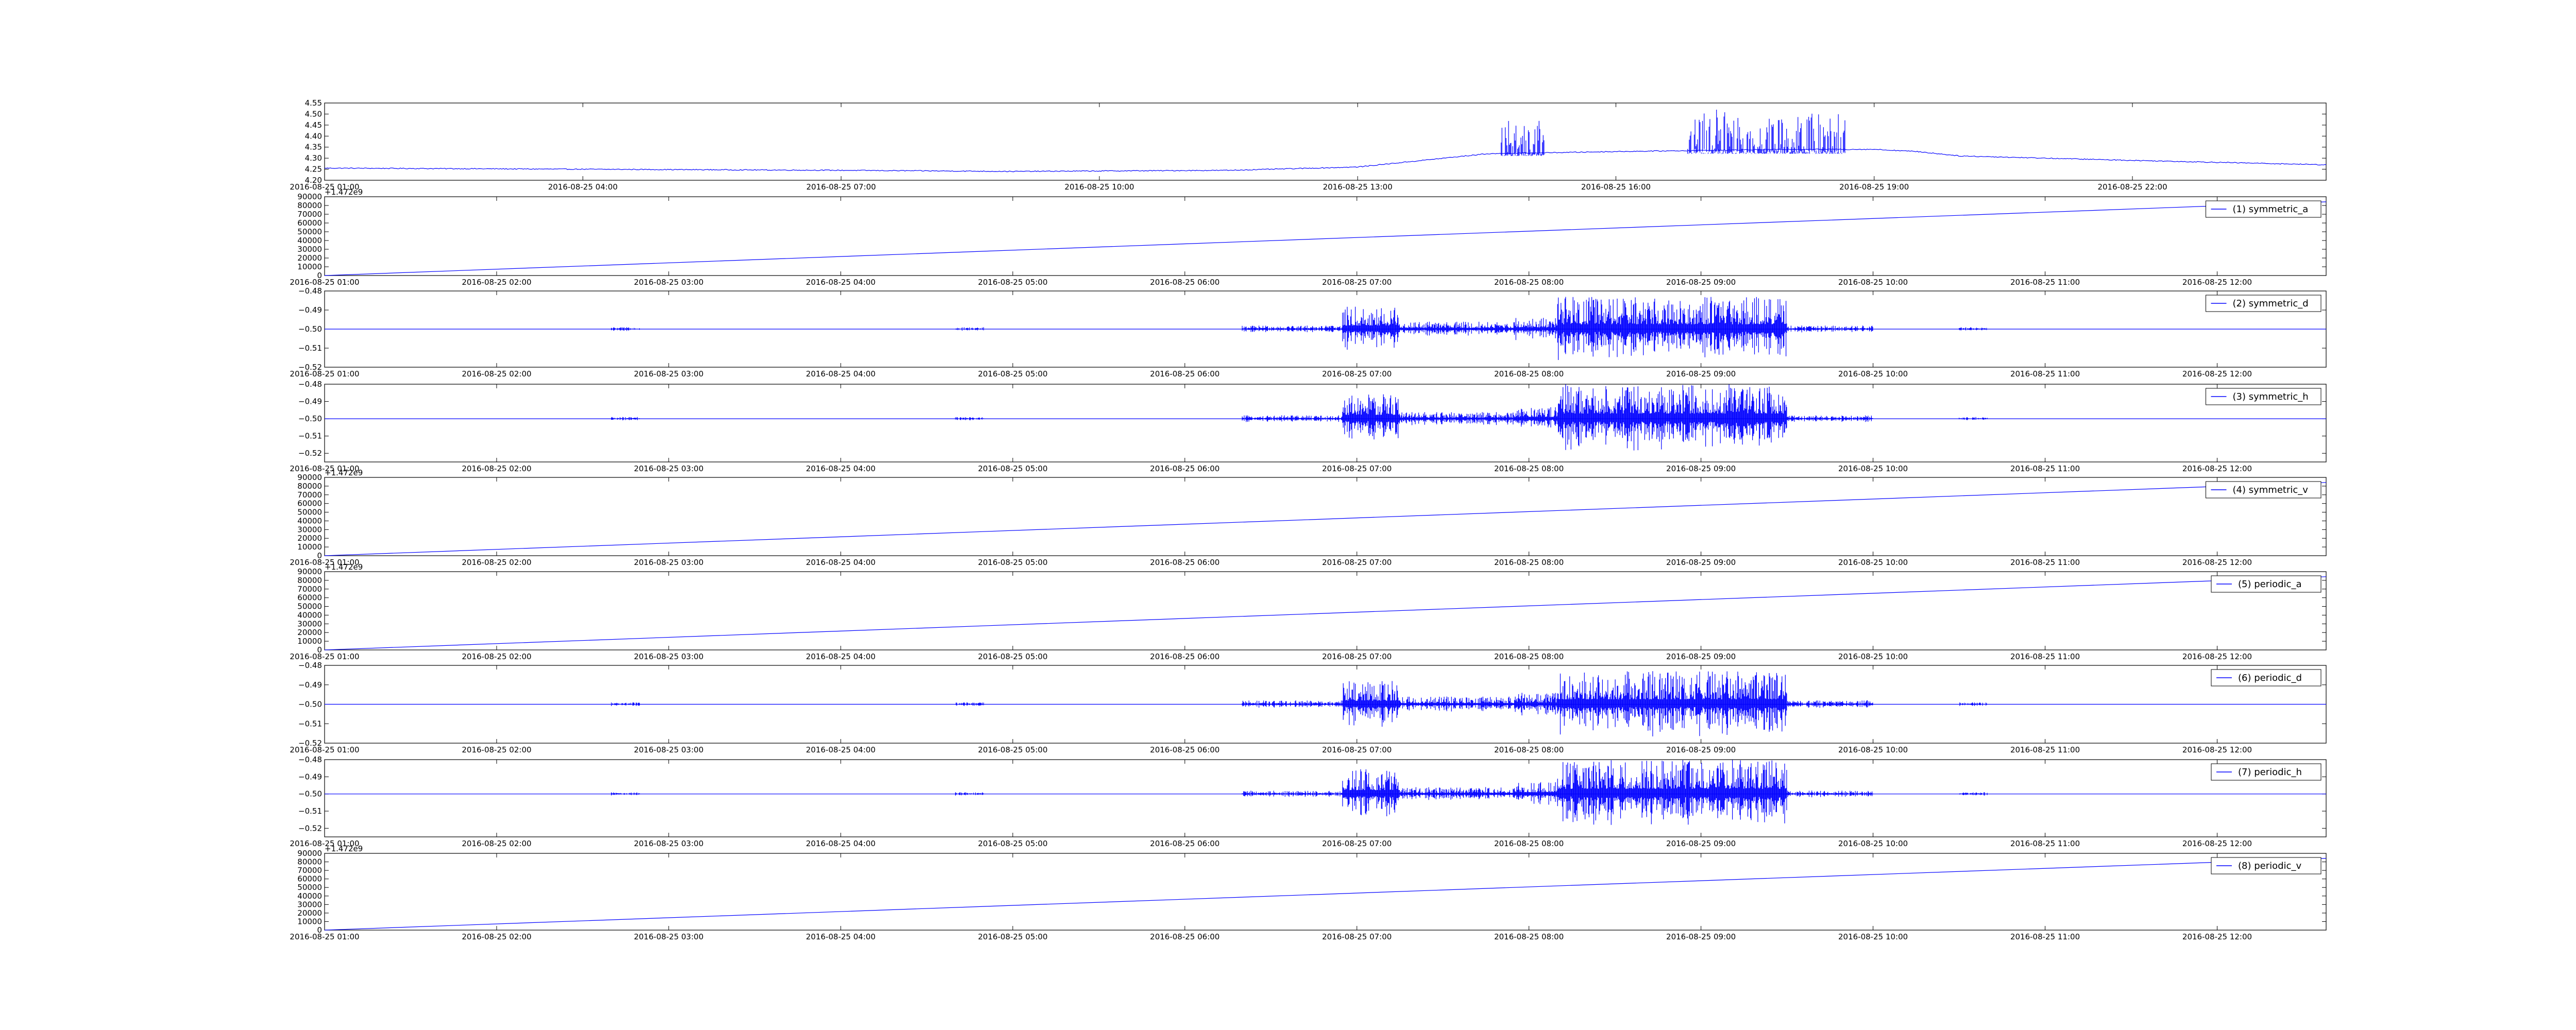 Image resolution: width=2576 pixels, height=1030 pixels. I want to click on x-tick-label: 2016-08-25 19:00, so click(1874, 187).